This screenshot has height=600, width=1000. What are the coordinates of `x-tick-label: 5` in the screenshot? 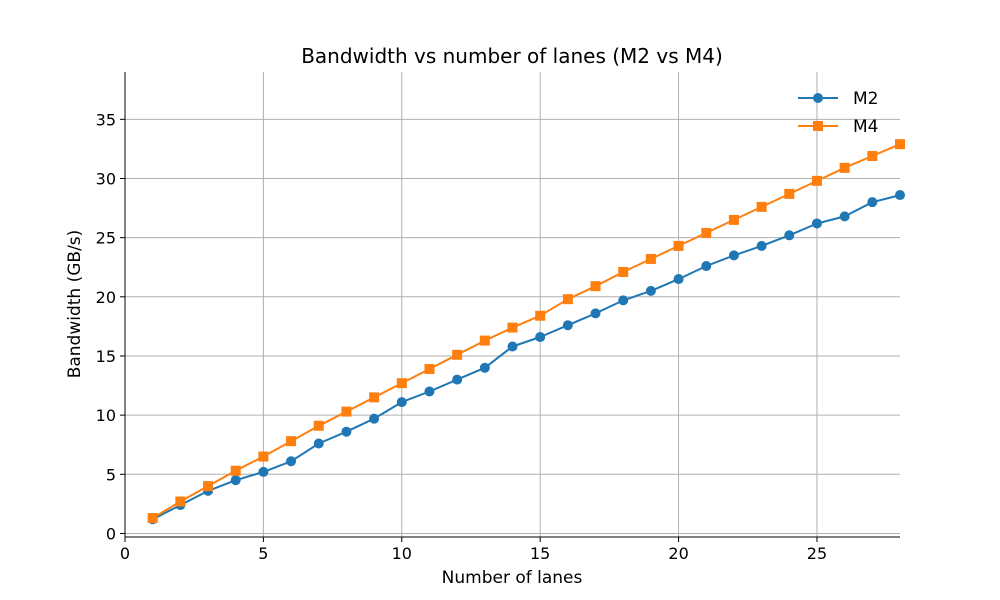 It's located at (263, 553).